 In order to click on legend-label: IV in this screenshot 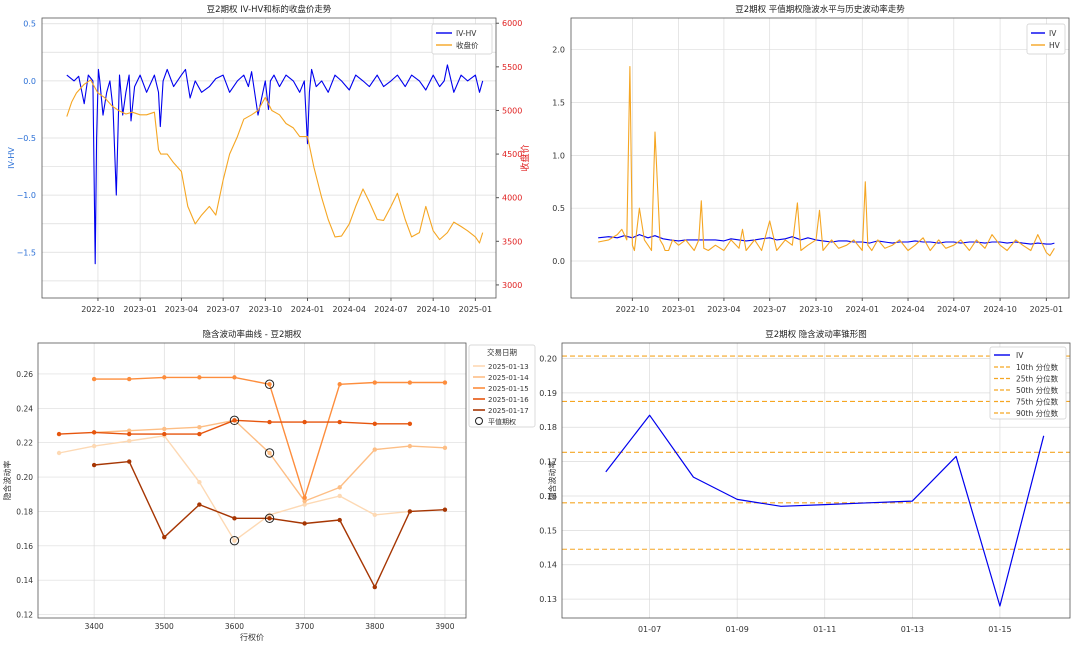, I will do `click(1053, 33)`.